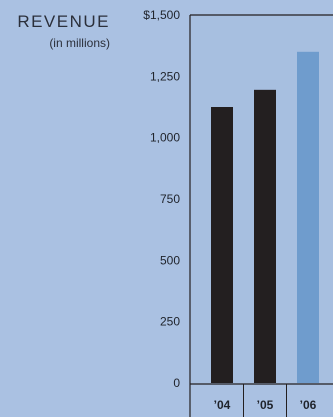 This screenshot has height=417, width=333. I want to click on x-tick-label: ’04, so click(222, 405).